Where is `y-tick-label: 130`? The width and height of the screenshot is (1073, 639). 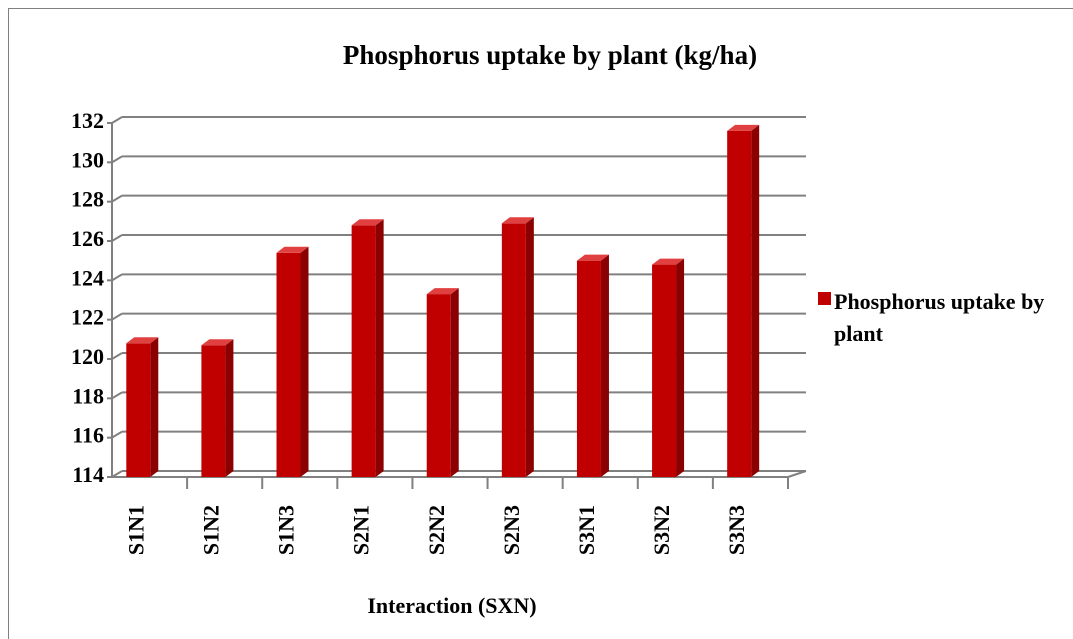
y-tick-label: 130 is located at coordinates (87, 159).